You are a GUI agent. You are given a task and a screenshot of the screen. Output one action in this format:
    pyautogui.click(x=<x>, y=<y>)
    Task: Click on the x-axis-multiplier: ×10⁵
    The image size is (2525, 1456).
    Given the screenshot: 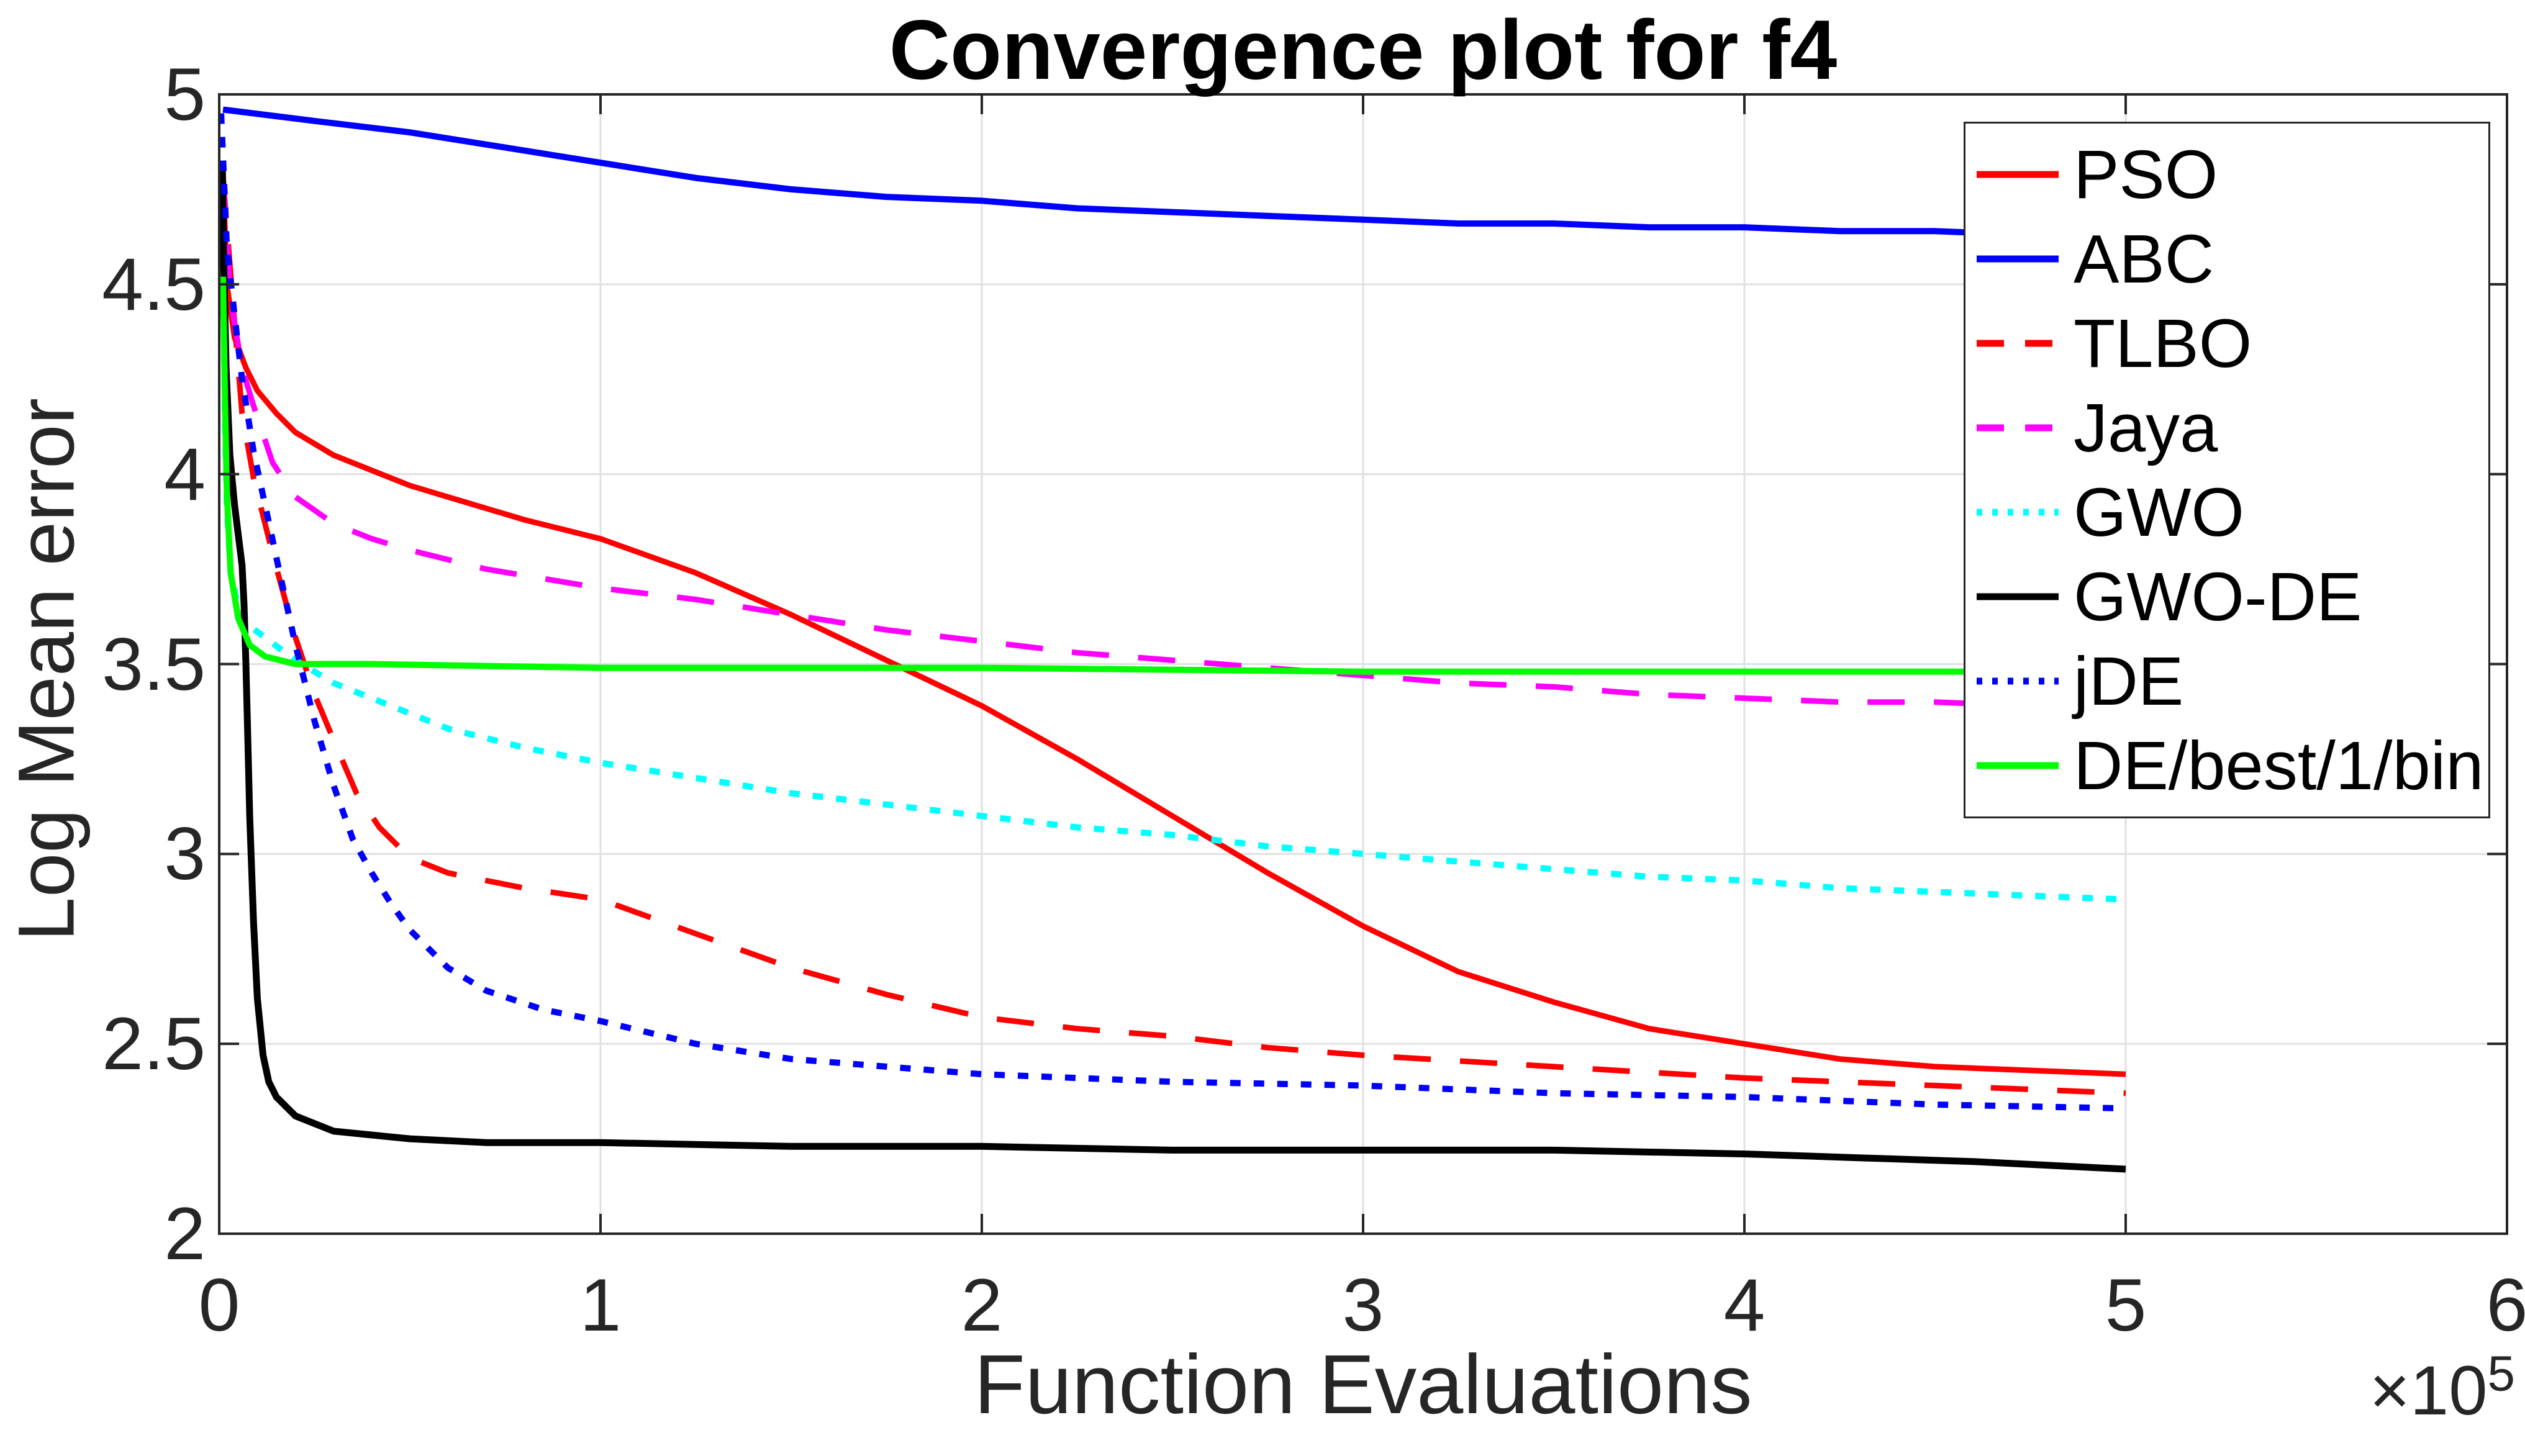 What is the action you would take?
    pyautogui.click(x=2442, y=1390)
    